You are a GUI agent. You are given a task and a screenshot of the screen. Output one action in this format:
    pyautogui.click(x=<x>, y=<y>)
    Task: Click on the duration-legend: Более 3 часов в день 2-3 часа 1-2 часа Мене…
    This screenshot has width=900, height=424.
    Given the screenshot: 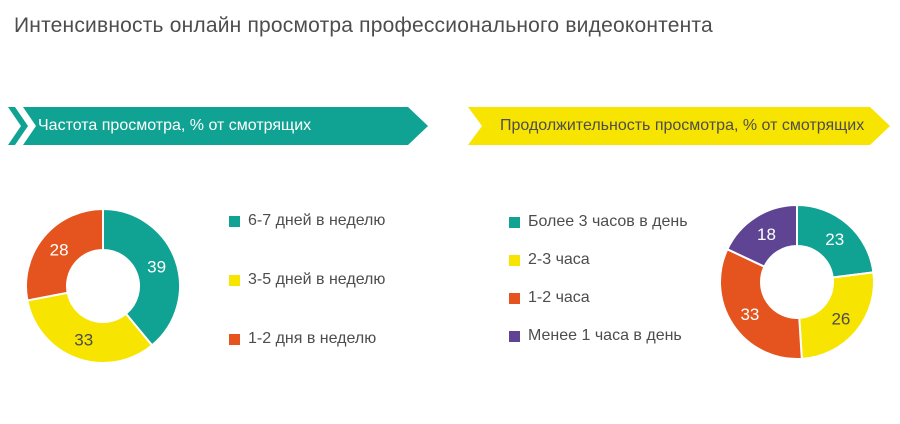 What is the action you would take?
    pyautogui.click(x=598, y=289)
    